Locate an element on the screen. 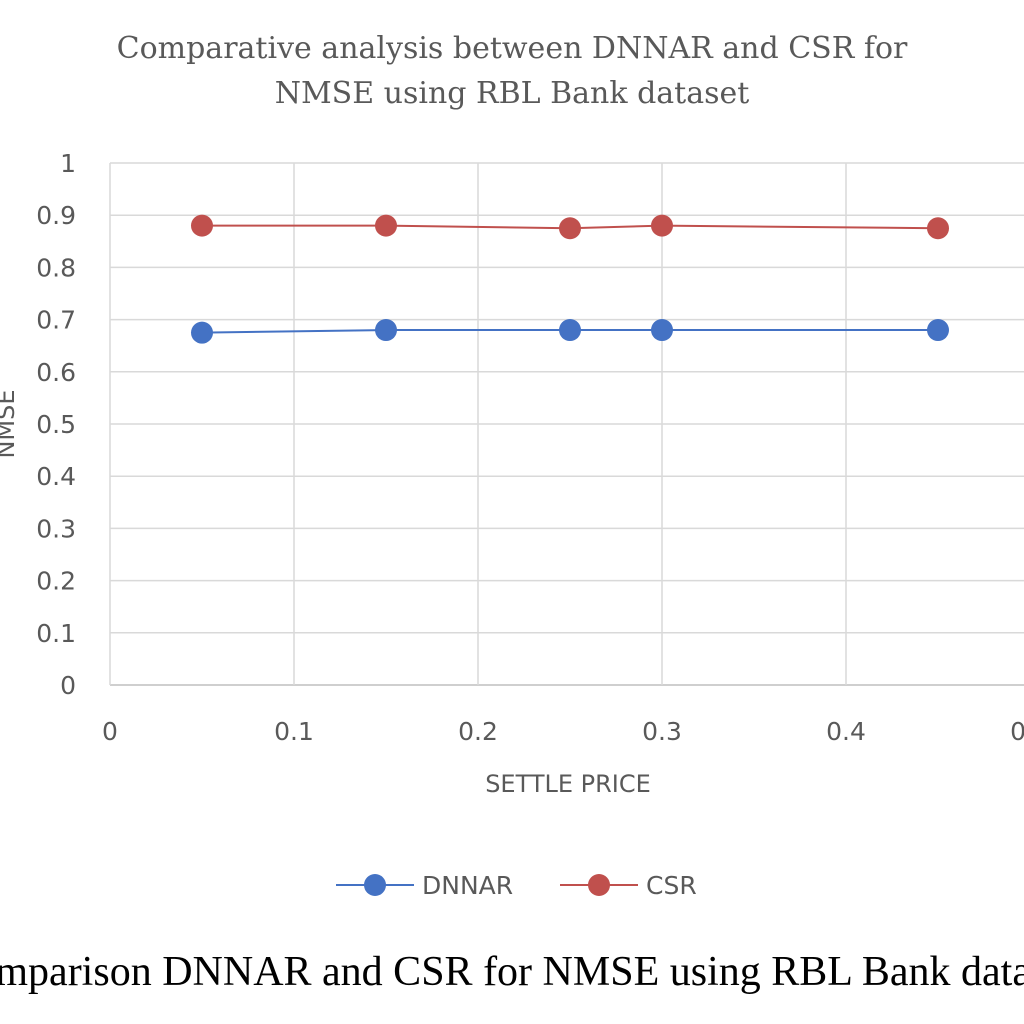 The image size is (1024, 1024). x-tick-label: 0.5 is located at coordinates (1017, 731).